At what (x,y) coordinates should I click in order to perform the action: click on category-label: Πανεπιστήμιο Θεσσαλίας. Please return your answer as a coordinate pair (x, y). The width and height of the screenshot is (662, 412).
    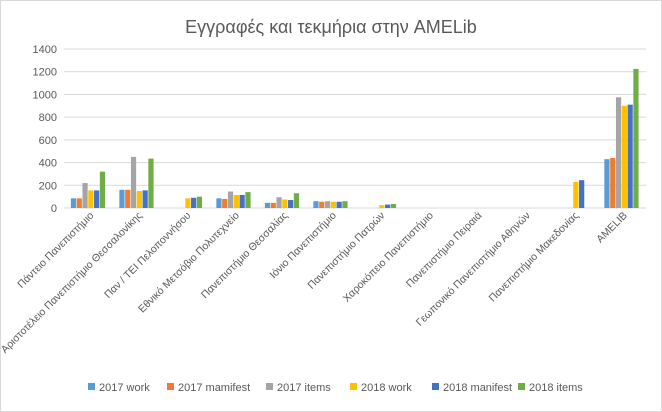
    Looking at the image, I should click on (244, 255).